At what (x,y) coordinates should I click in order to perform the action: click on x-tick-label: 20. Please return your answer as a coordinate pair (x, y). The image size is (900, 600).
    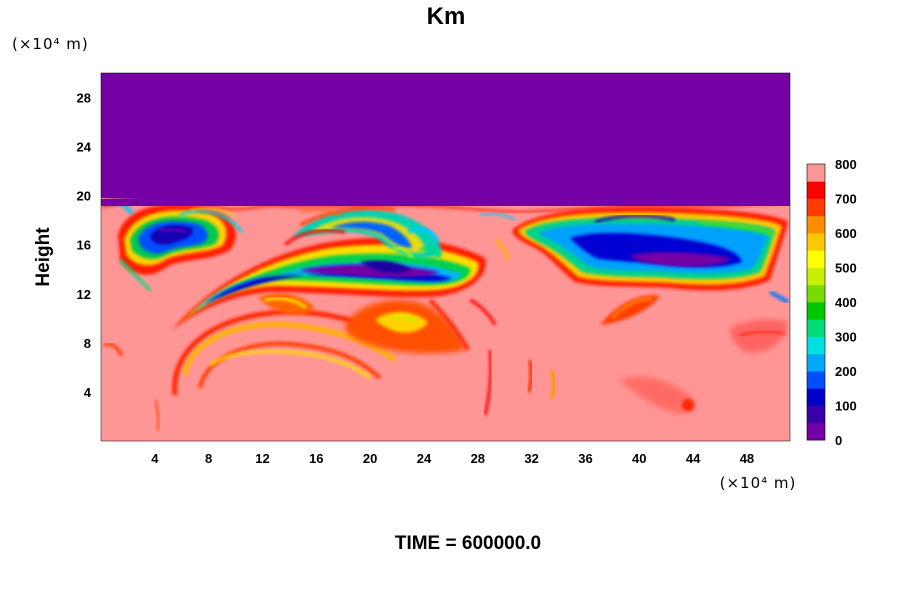
    Looking at the image, I should click on (370, 458).